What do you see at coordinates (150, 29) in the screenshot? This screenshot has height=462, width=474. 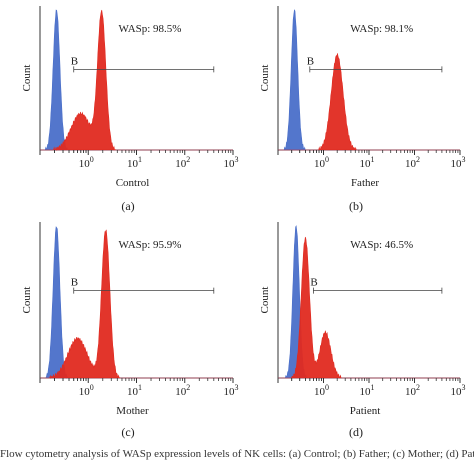 I see `wasp-percentage-label: WASp: 98.5%` at bounding box center [150, 29].